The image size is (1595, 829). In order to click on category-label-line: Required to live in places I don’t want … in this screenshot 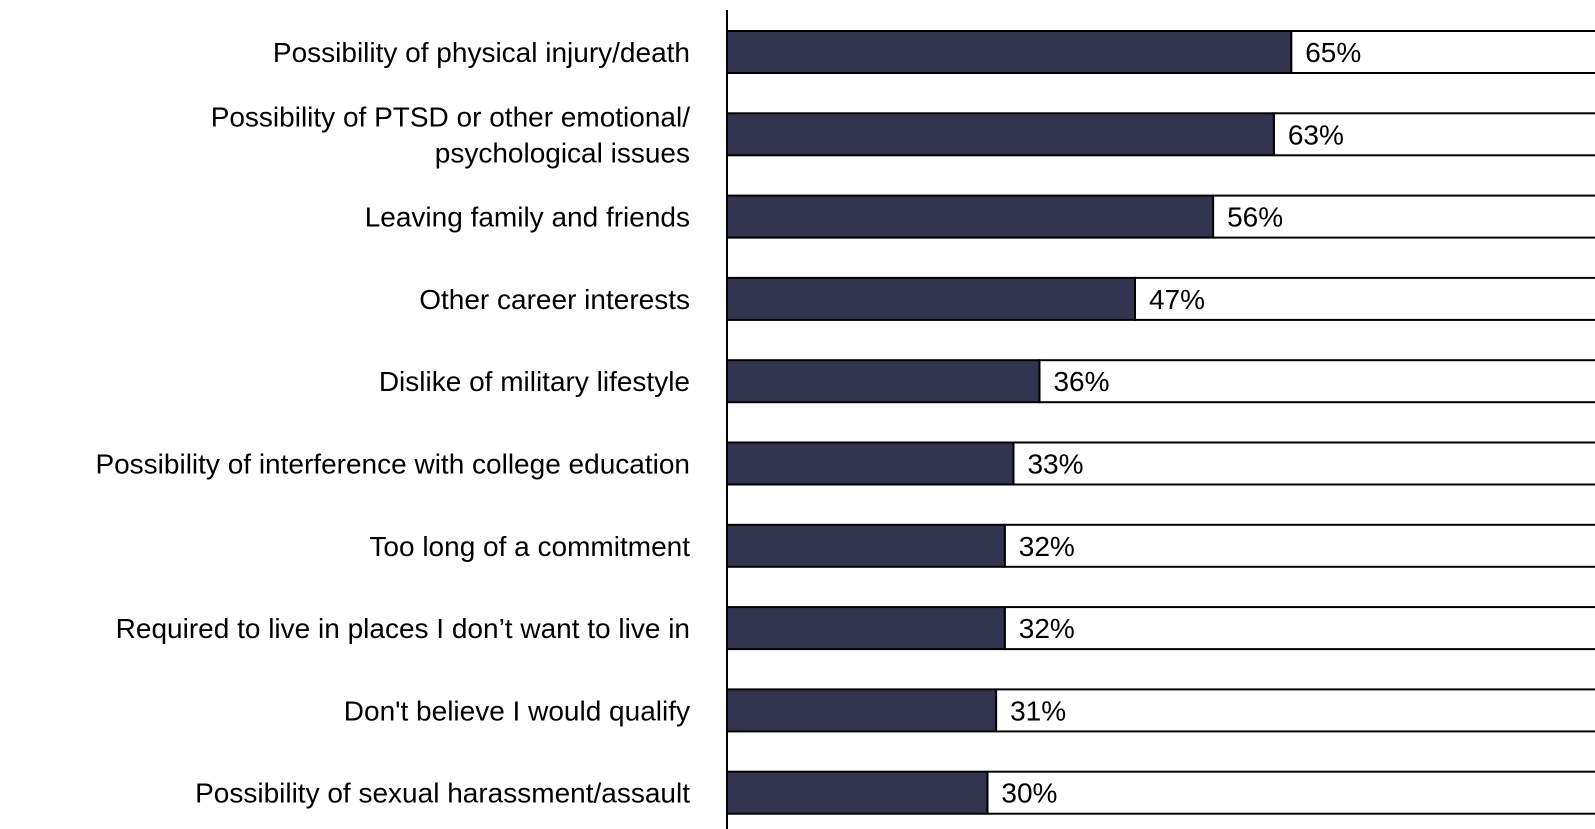, I will do `click(403, 628)`.